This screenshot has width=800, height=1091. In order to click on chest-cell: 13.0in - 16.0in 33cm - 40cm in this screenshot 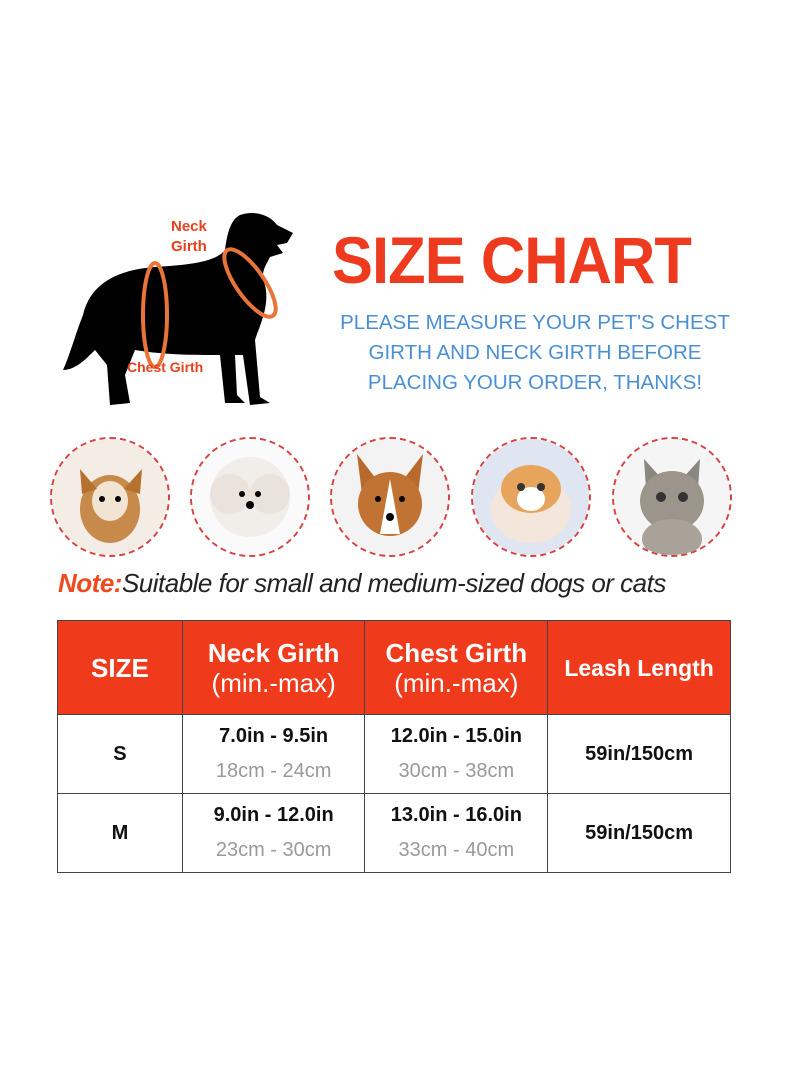, I will do `click(456, 833)`.